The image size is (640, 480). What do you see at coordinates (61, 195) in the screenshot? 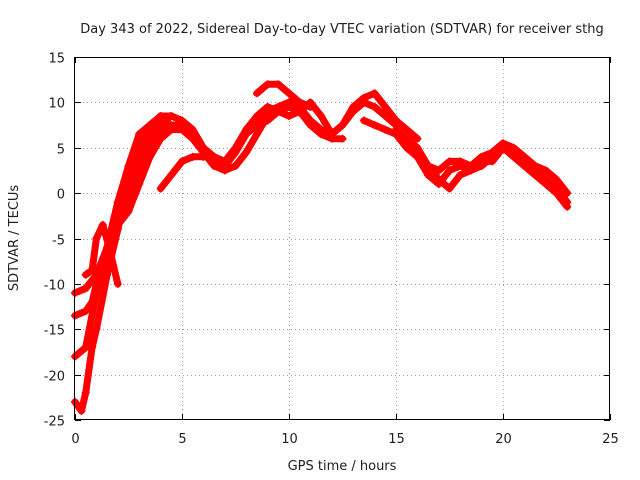
I see `y-tick-label: 0` at bounding box center [61, 195].